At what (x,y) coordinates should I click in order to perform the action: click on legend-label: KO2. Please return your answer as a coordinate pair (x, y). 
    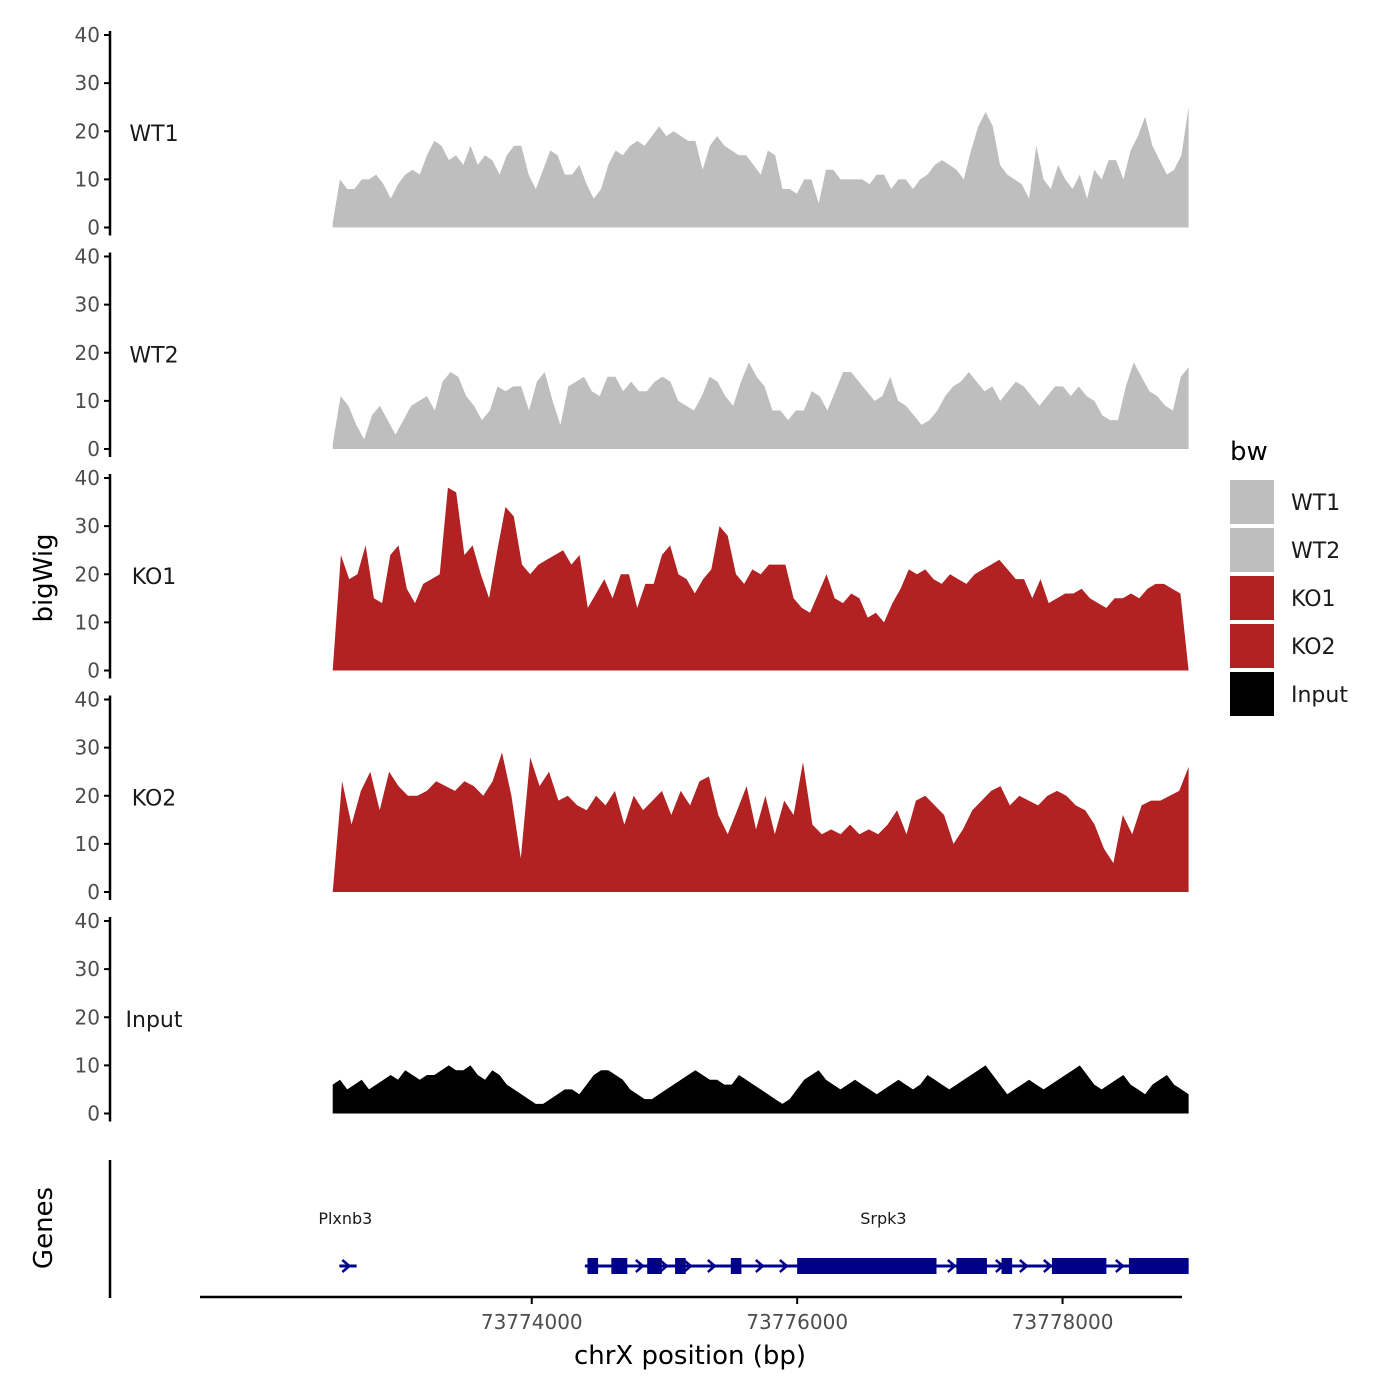
    Looking at the image, I should click on (1313, 647).